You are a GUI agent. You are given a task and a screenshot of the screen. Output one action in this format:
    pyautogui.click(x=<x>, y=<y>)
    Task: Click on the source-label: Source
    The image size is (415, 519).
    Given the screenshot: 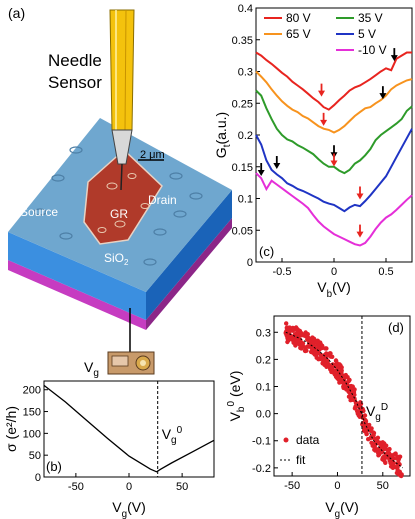 What is the action you would take?
    pyautogui.click(x=39, y=212)
    